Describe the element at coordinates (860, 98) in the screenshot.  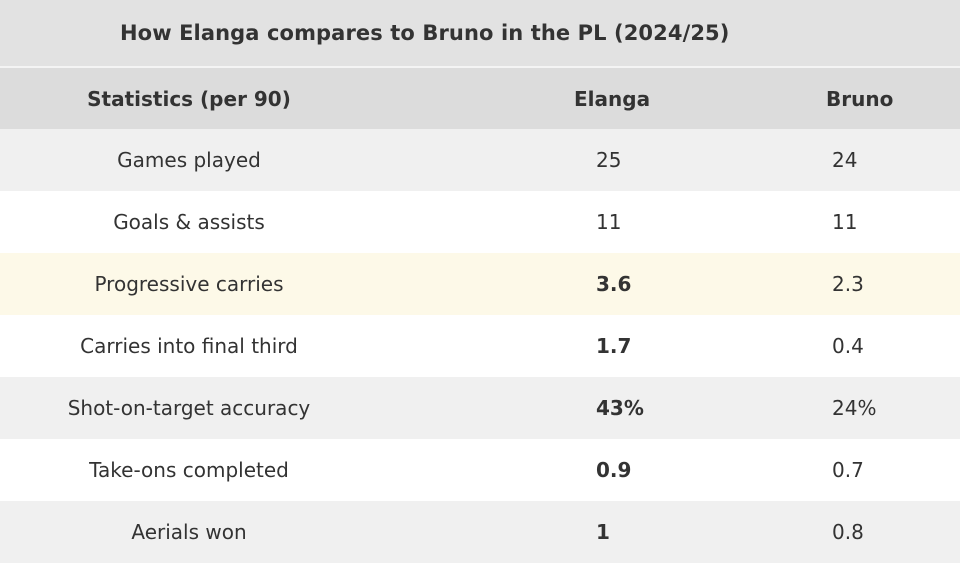
I see `column-header-bruno: Bruno` at that location.